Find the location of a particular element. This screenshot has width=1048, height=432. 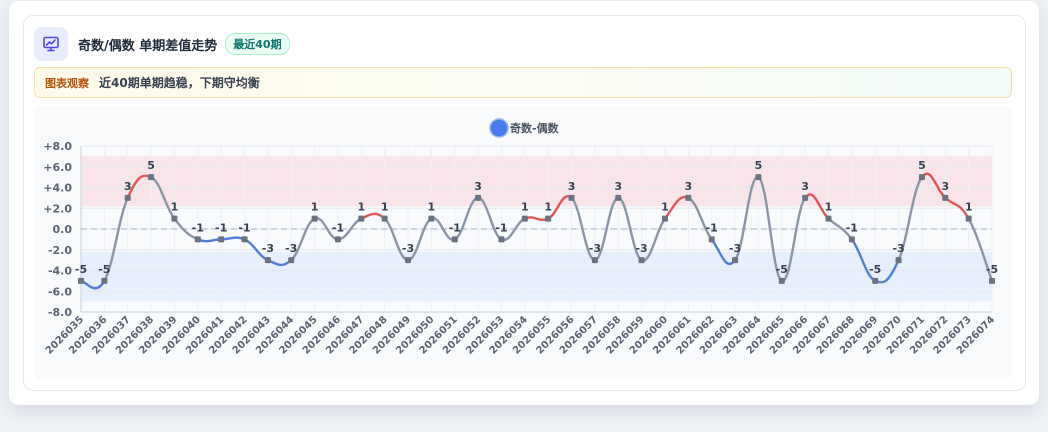

chart-icon is located at coordinates (51, 44).